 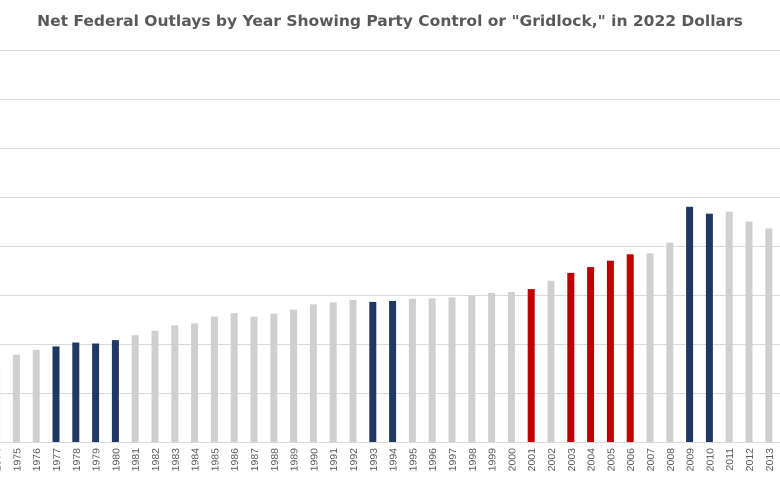 What do you see at coordinates (274, 377) in the screenshot?
I see `bar-1988` at bounding box center [274, 377].